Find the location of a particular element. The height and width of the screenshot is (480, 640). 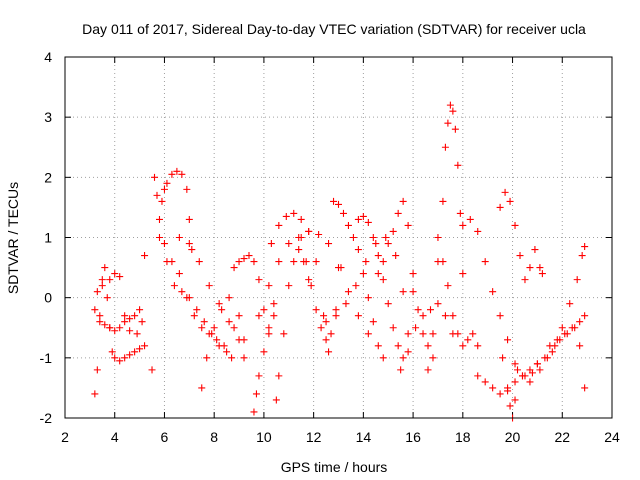

x-tick-label: 10 is located at coordinates (264, 437).